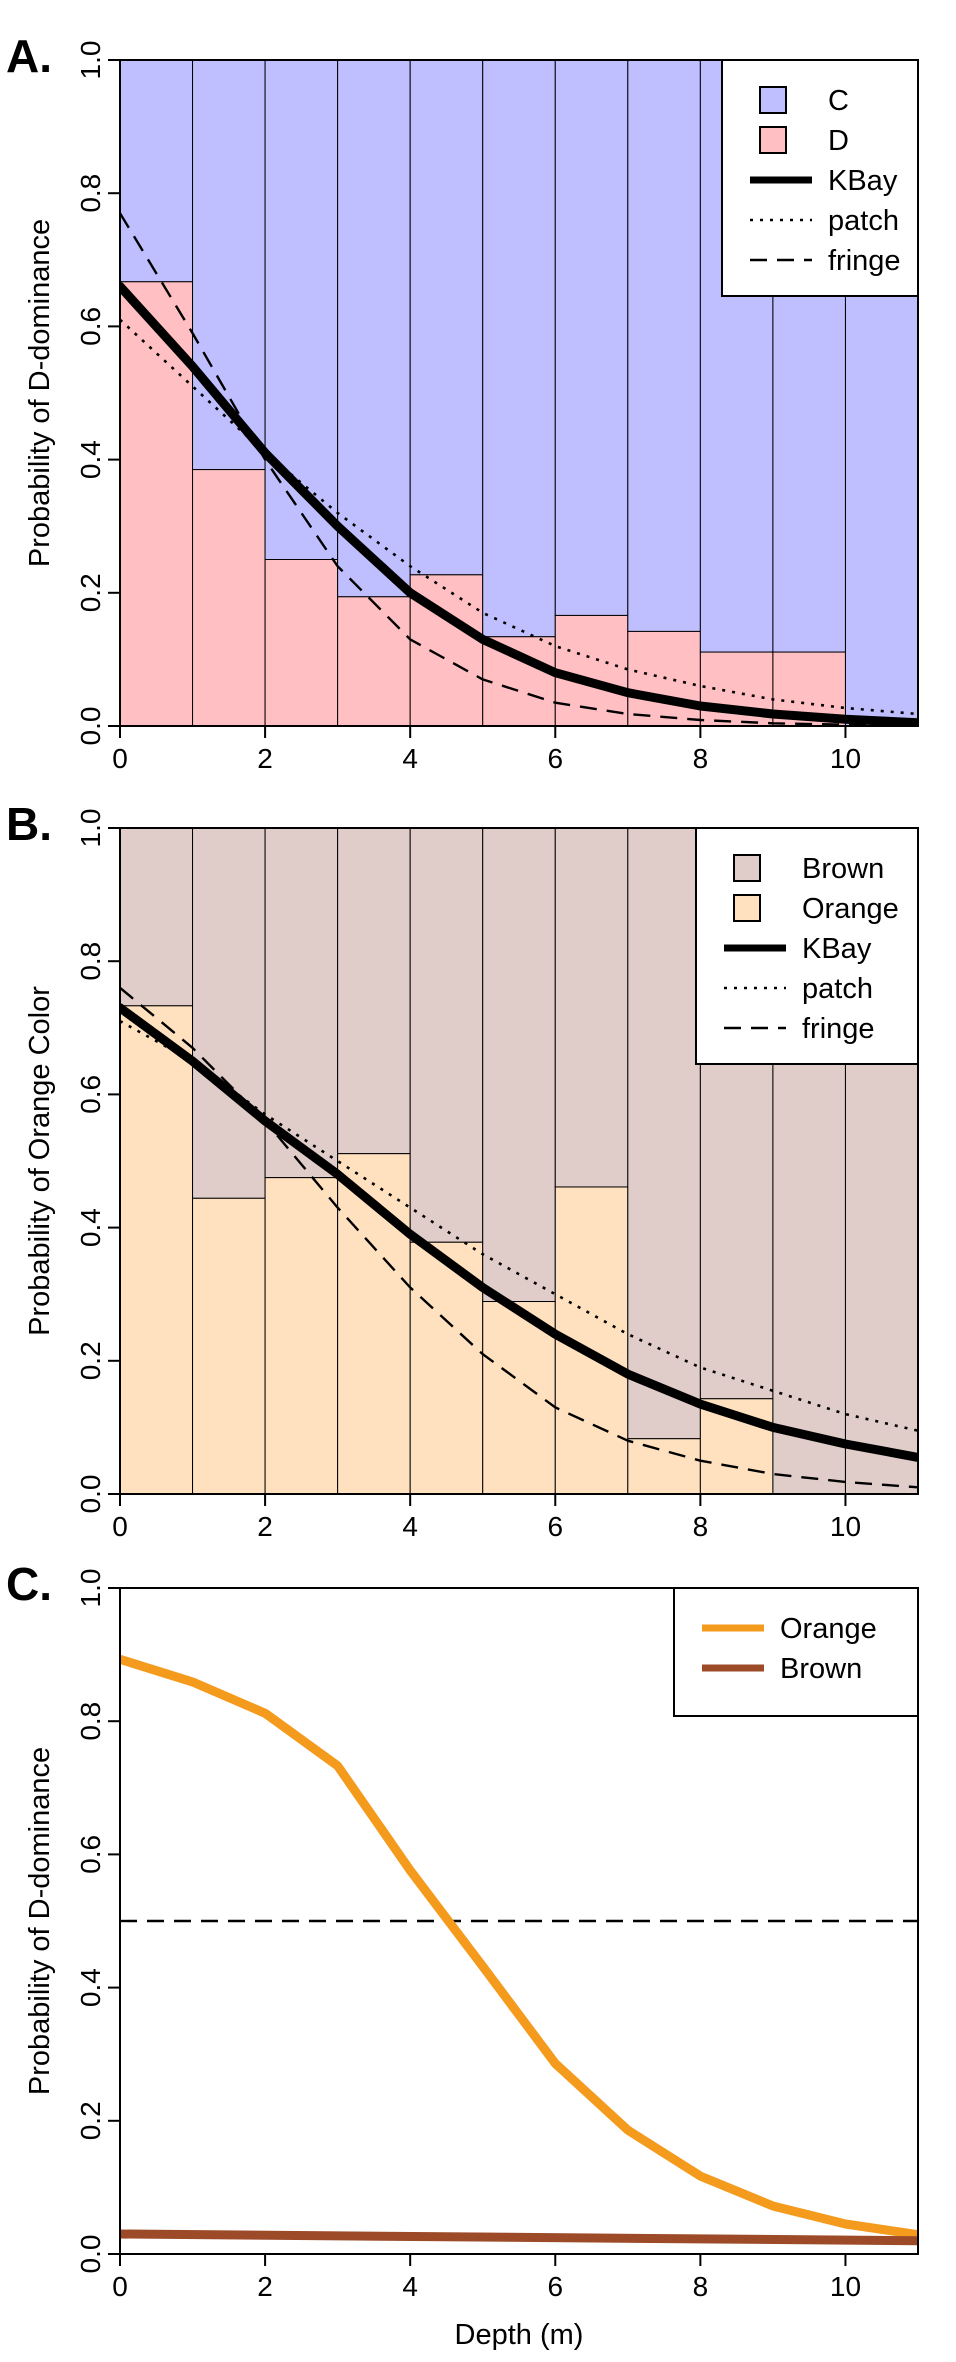  What do you see at coordinates (29, 56) in the screenshot?
I see `panel-label: A.` at bounding box center [29, 56].